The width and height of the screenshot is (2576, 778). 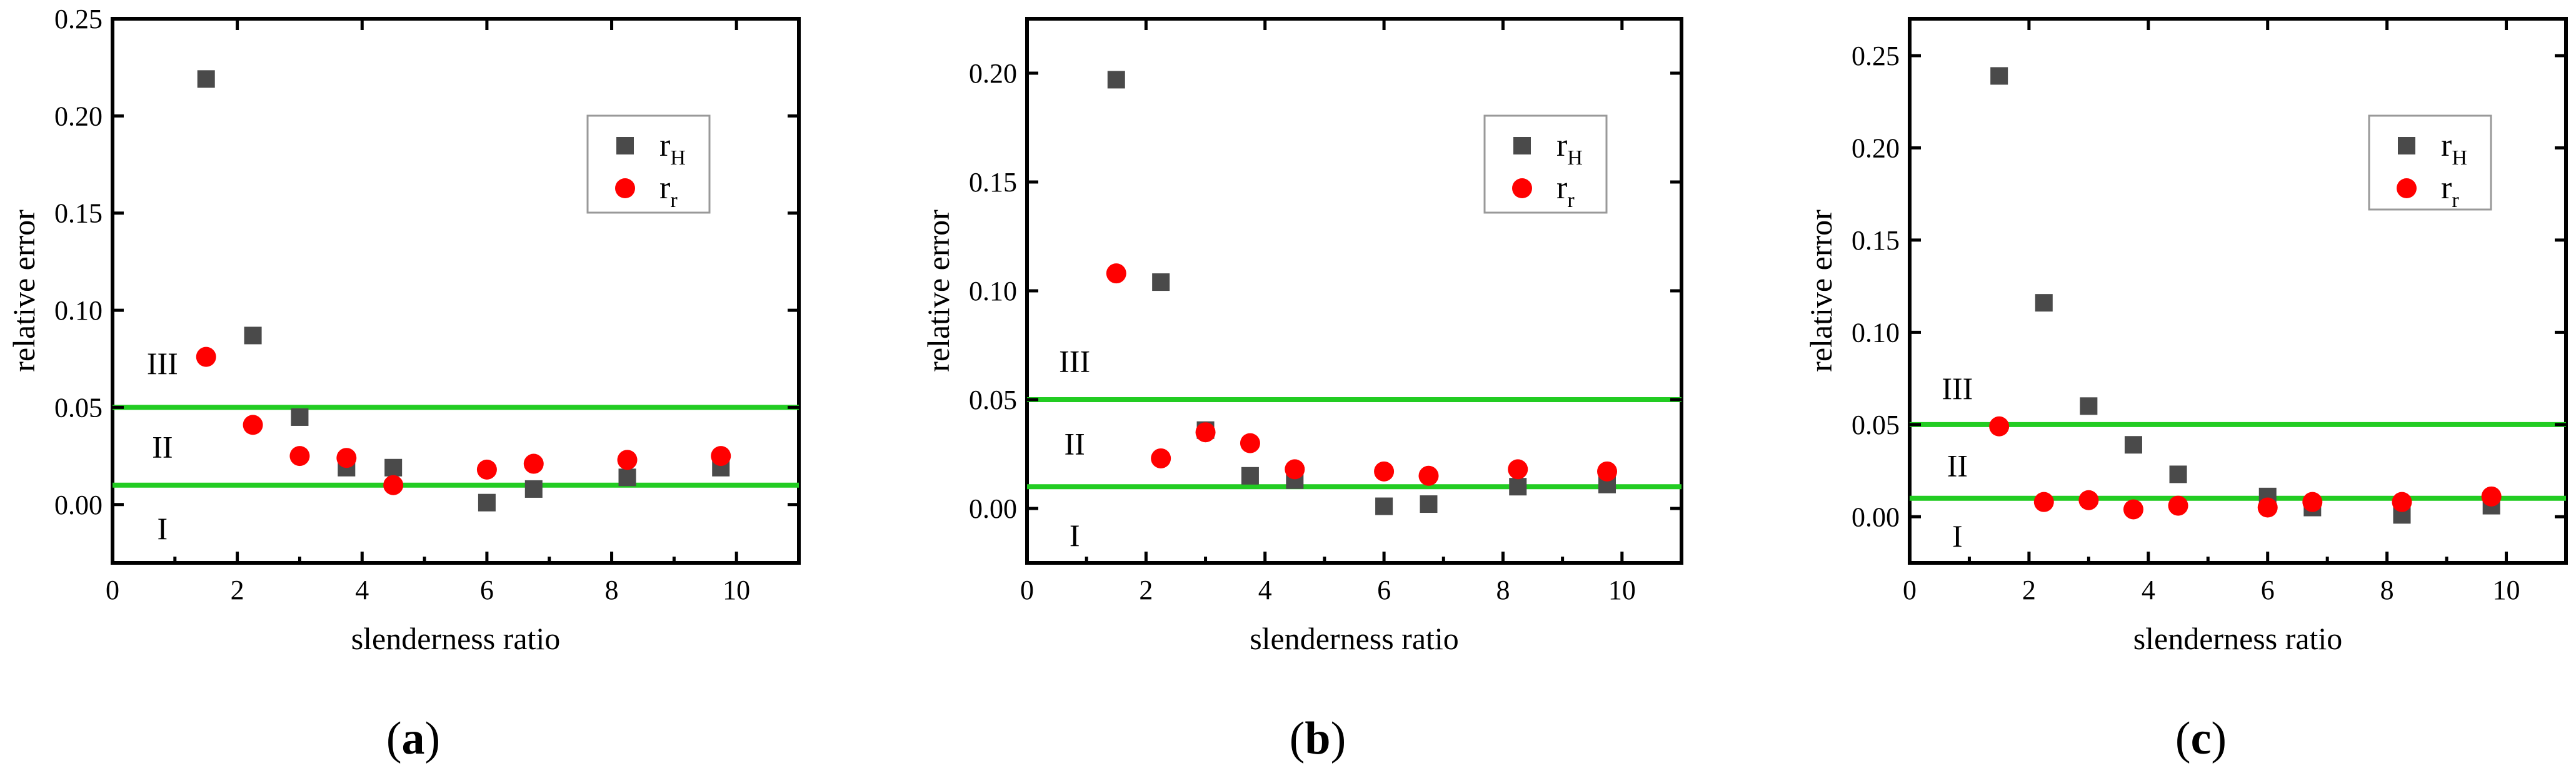 What do you see at coordinates (2506, 590) in the screenshot?
I see `x-tick-label: 10` at bounding box center [2506, 590].